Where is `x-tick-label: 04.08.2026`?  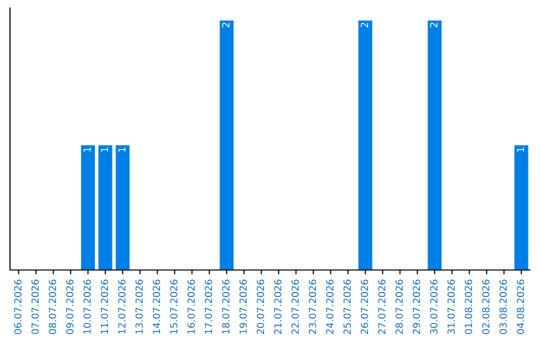
x-tick-label: 04.08.2026 is located at coordinates (520, 307).